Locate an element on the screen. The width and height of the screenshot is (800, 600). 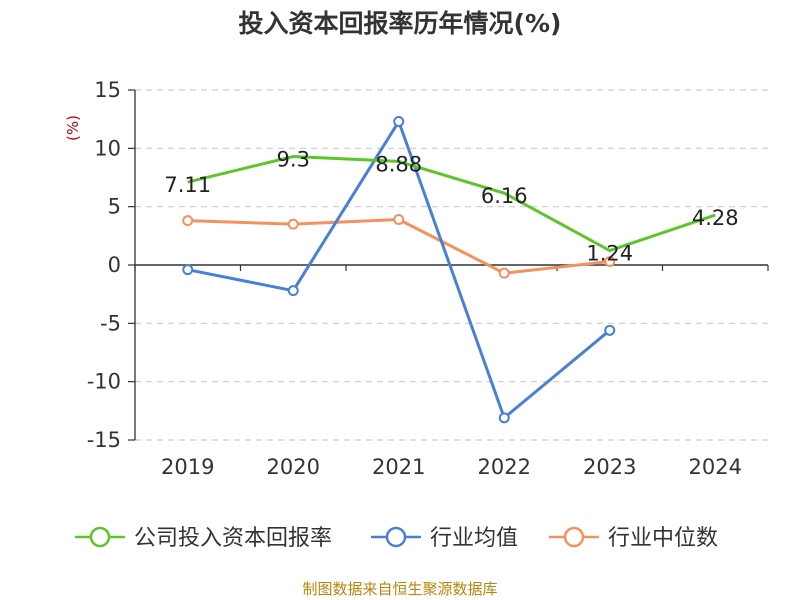
x-tick-label: 2023 is located at coordinates (609, 467).